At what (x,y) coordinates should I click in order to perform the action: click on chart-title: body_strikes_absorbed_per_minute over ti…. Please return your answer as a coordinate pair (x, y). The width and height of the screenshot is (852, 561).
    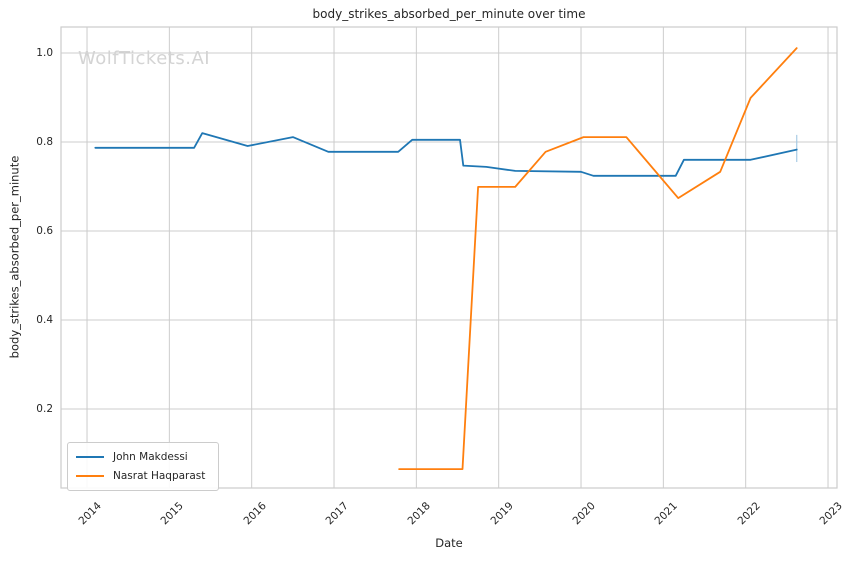
    Looking at the image, I should click on (449, 14).